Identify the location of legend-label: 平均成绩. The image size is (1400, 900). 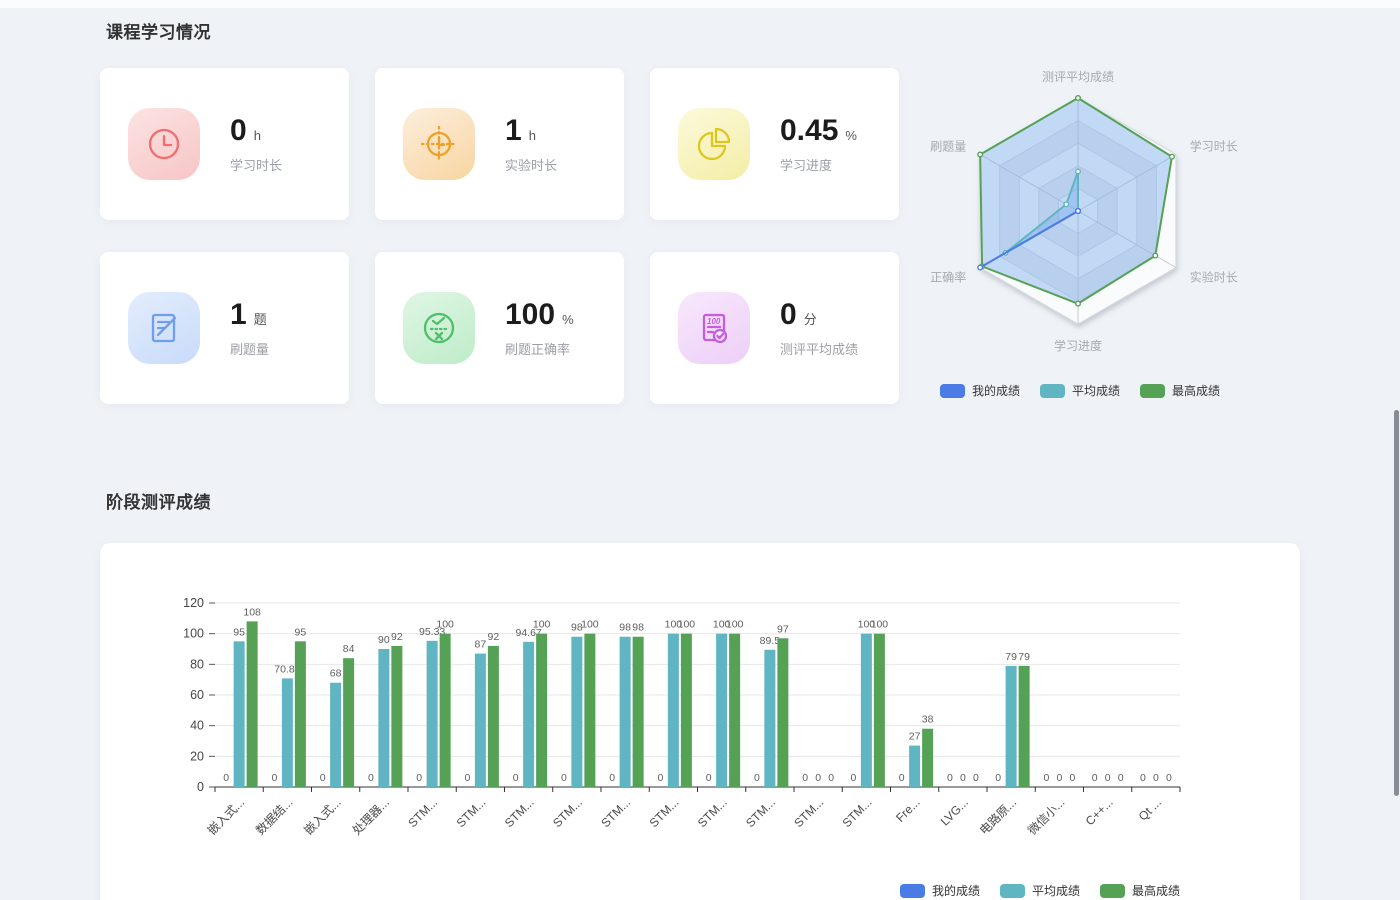
(1055, 891).